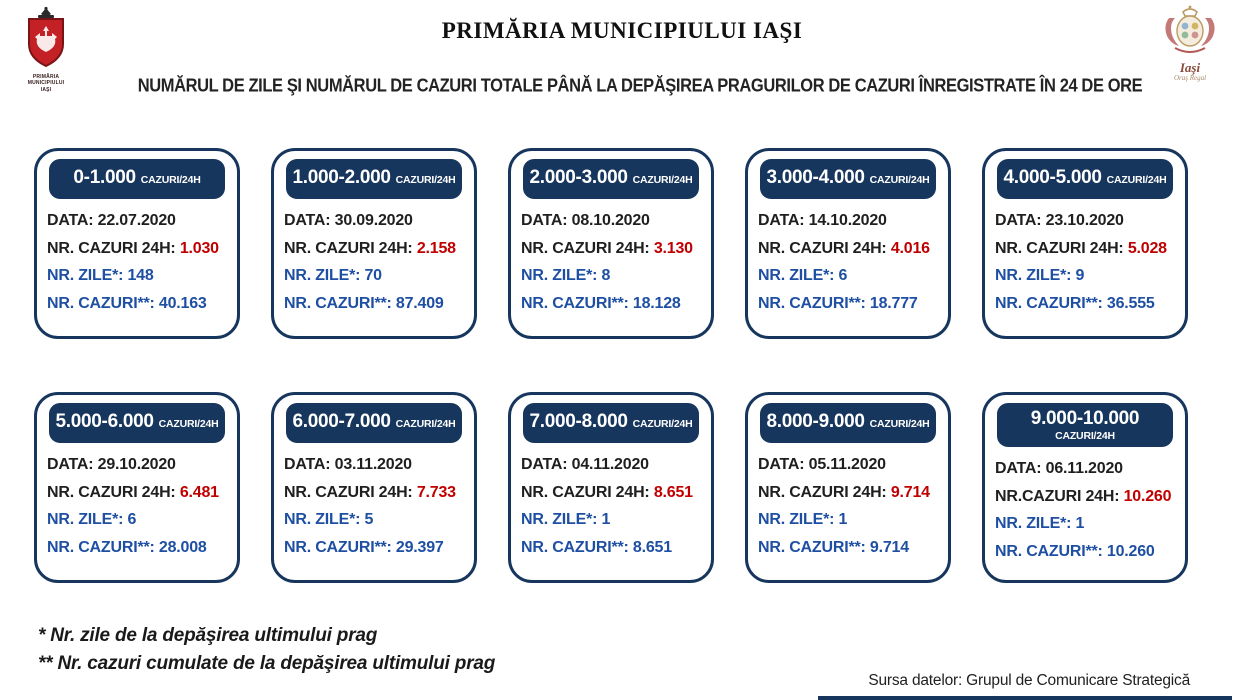 The image size is (1244, 700). What do you see at coordinates (46, 83) in the screenshot?
I see `city-coat-of-arms-caption: PRIMĂRIA MUNICIPIULUI IAŞI` at bounding box center [46, 83].